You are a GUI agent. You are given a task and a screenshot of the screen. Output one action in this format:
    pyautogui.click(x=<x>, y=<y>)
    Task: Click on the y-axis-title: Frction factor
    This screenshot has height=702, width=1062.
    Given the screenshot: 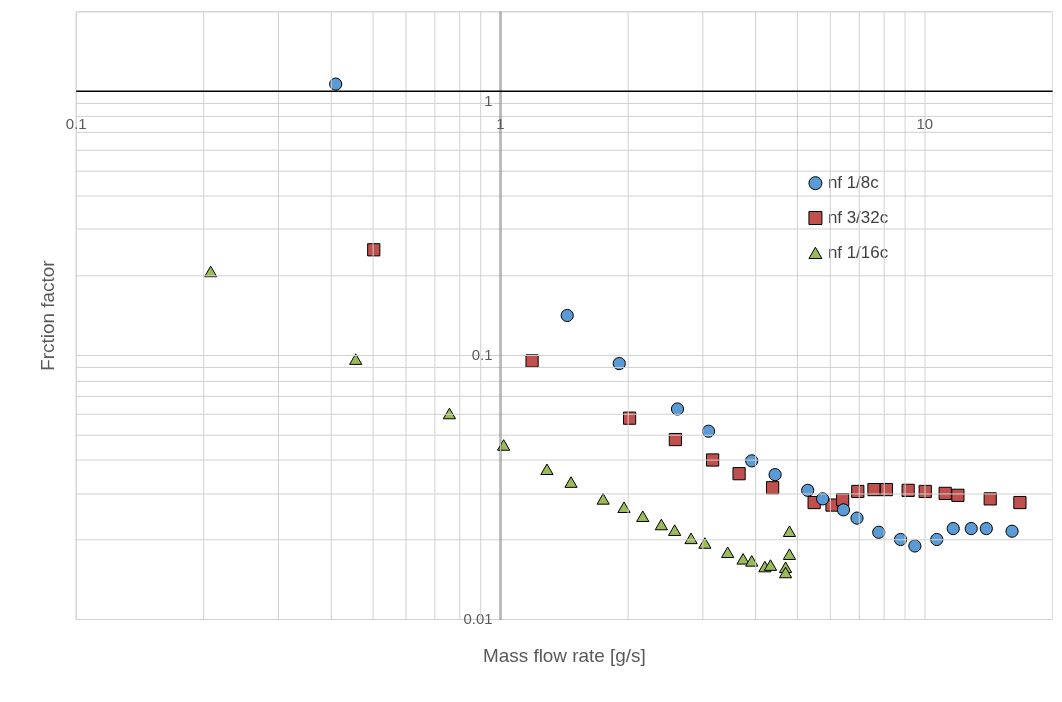 What is the action you would take?
    pyautogui.click(x=48, y=315)
    